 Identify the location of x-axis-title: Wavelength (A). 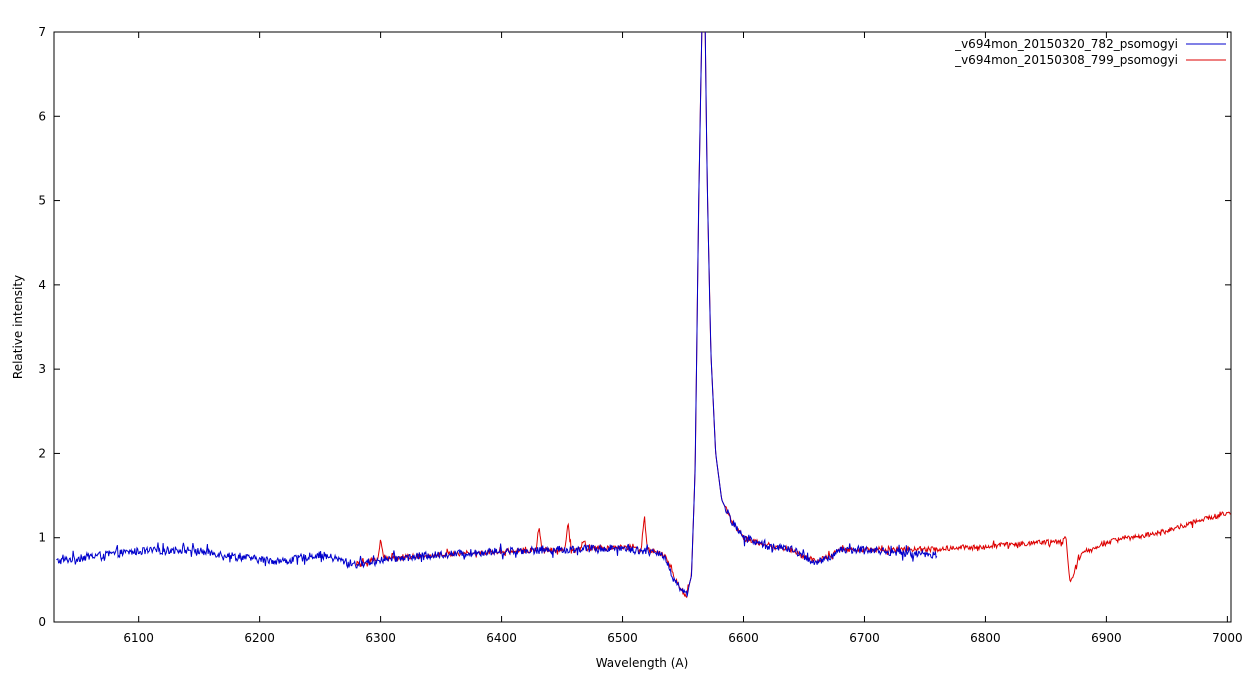
(642, 663).